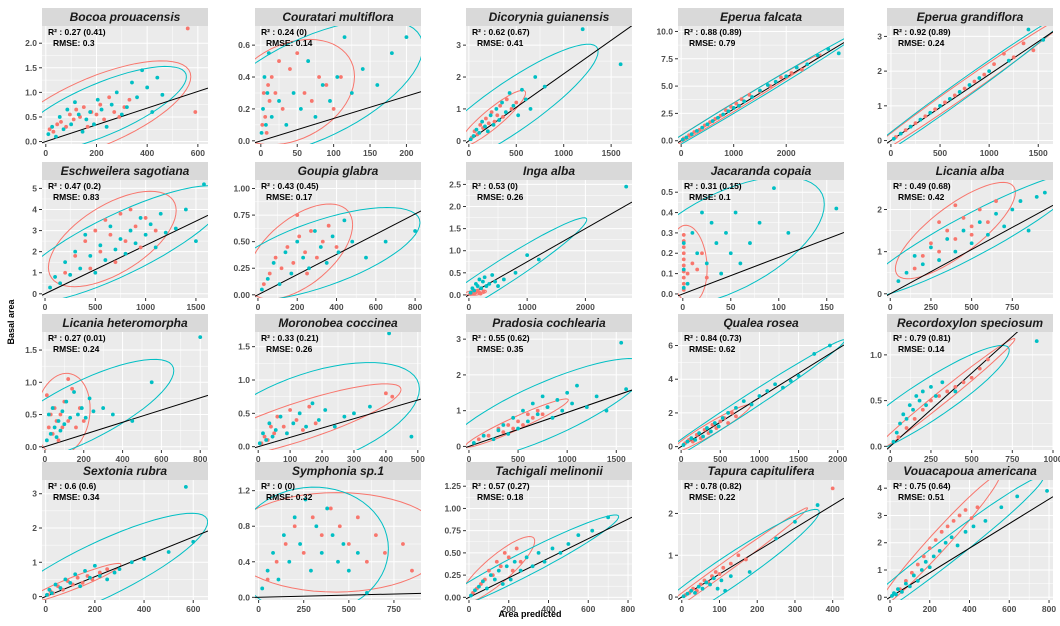 Image resolution: width=1060 pixels, height=626 pixels. What do you see at coordinates (31, 415) in the screenshot?
I see `y-tick-label: 0.5` at bounding box center [31, 415].